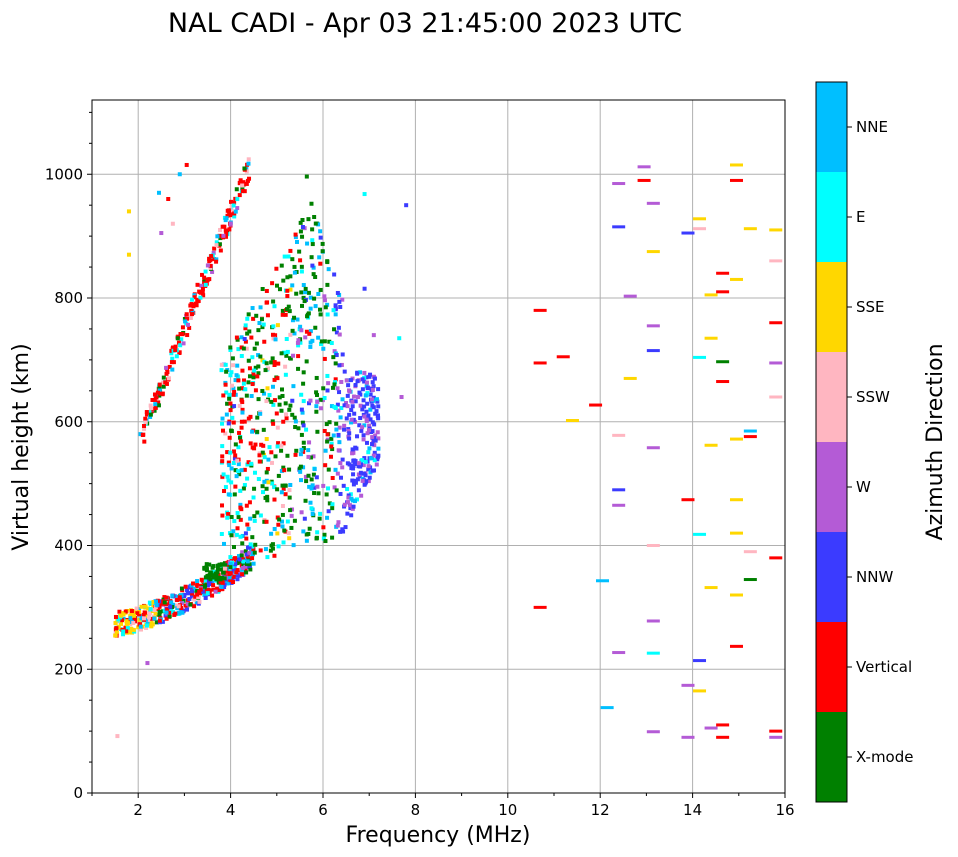 The image size is (958, 857). I want to click on colorbar-label: X-mode, so click(884, 757).